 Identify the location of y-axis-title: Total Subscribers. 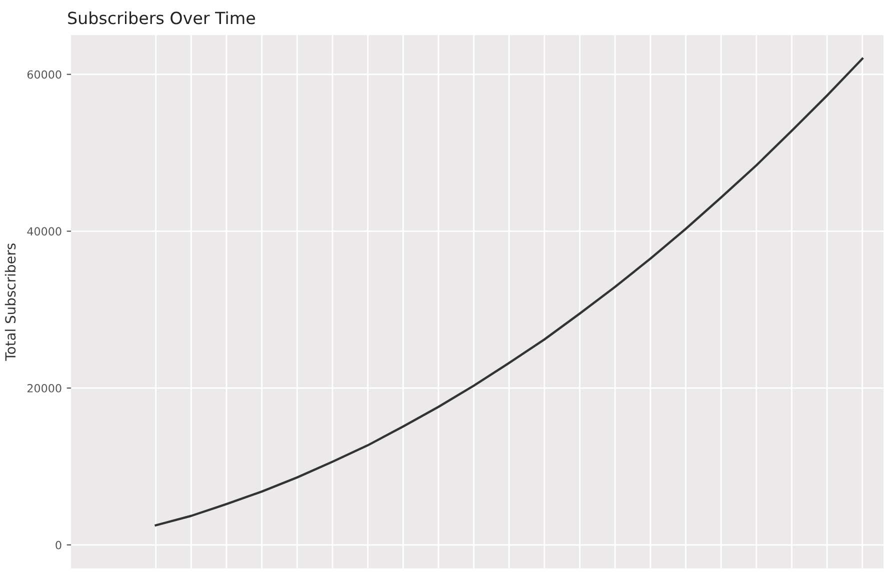
(10, 302).